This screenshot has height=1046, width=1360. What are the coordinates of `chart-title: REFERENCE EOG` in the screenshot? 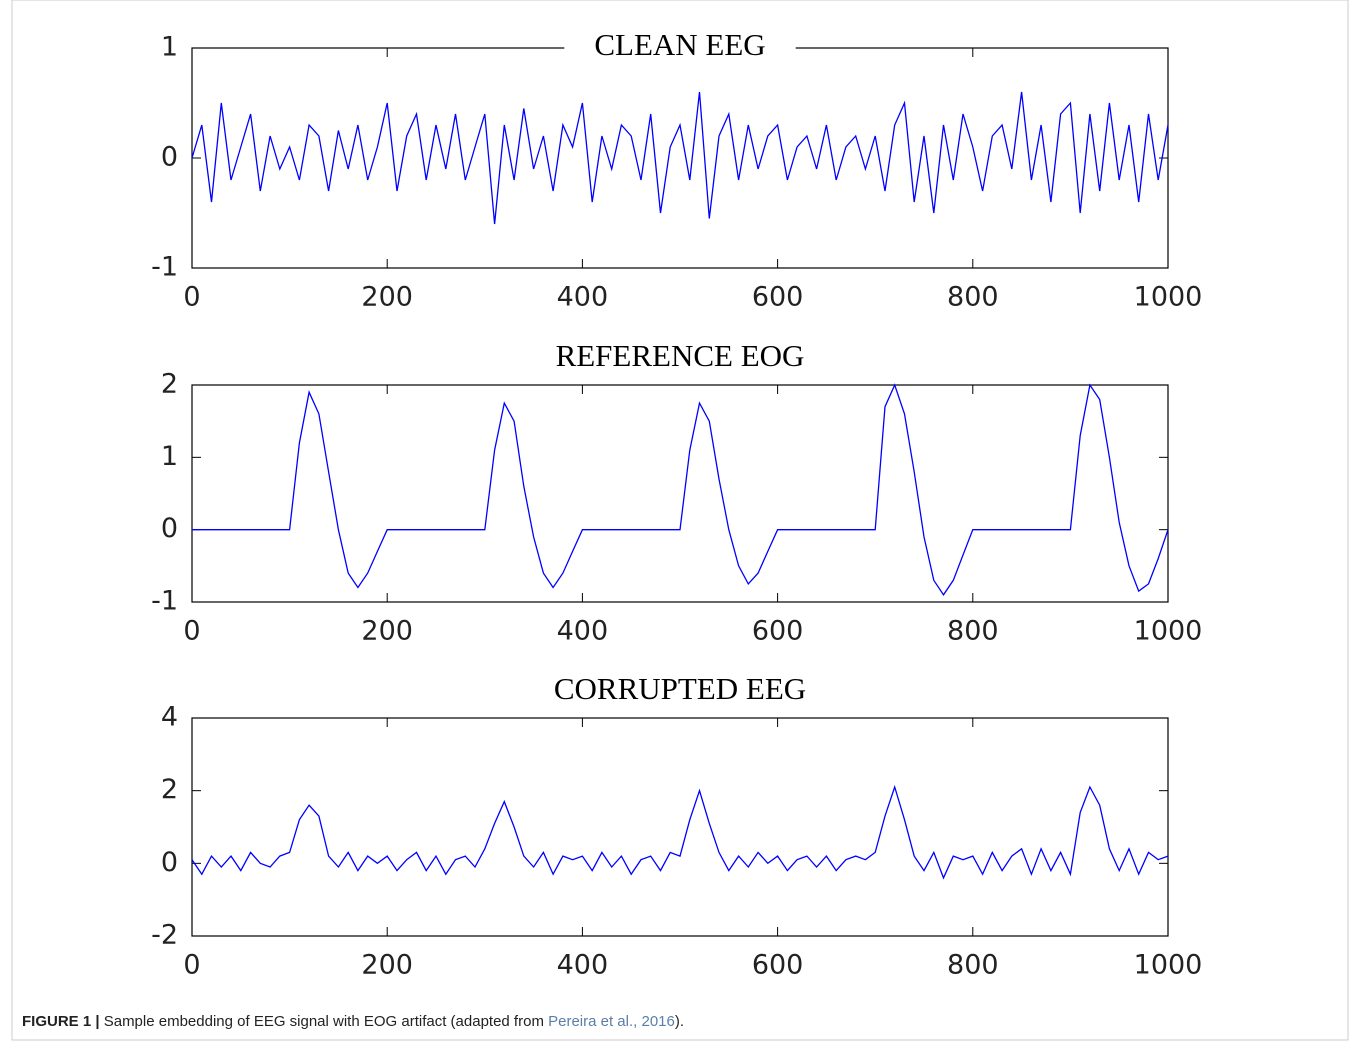 It's located at (680, 355).